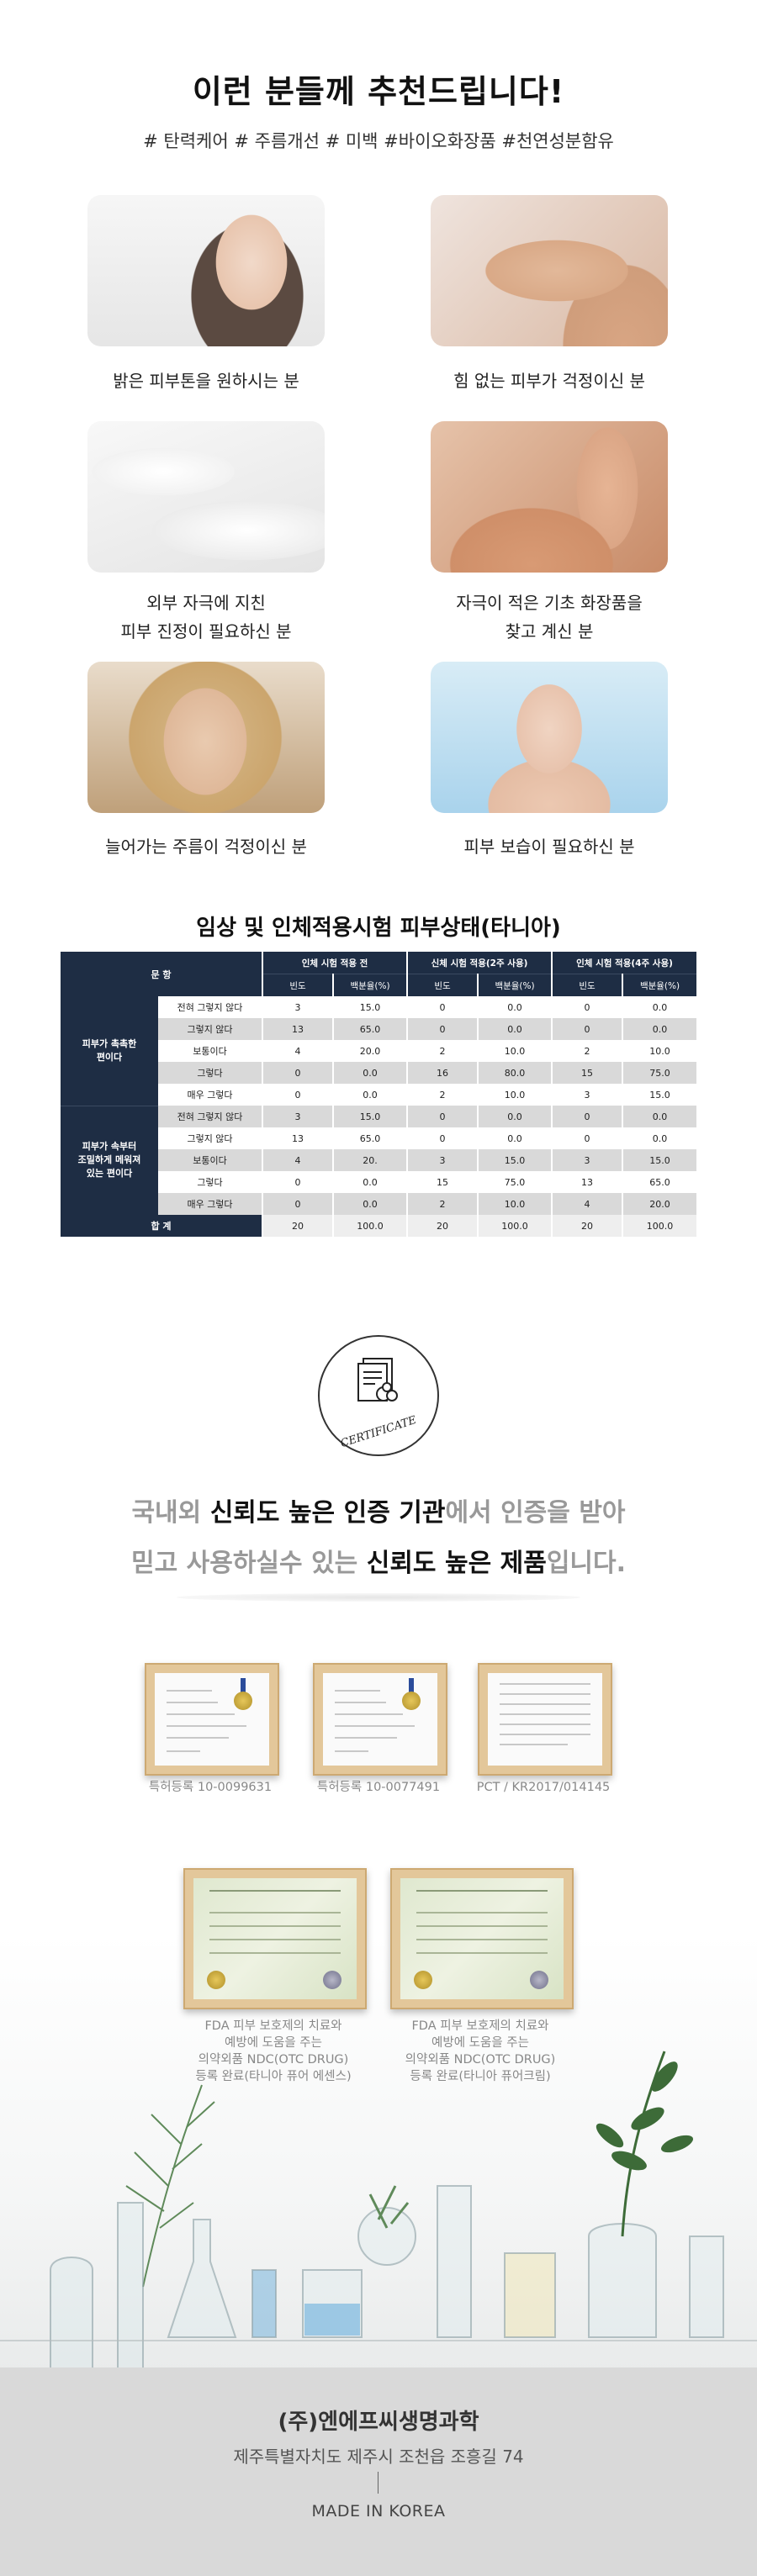  I want to click on table-row: 피부가 촉촉한 편이다 전혀 그렇지 않다 3 15.0 0 0.0 0 0.0, so click(379, 1051).